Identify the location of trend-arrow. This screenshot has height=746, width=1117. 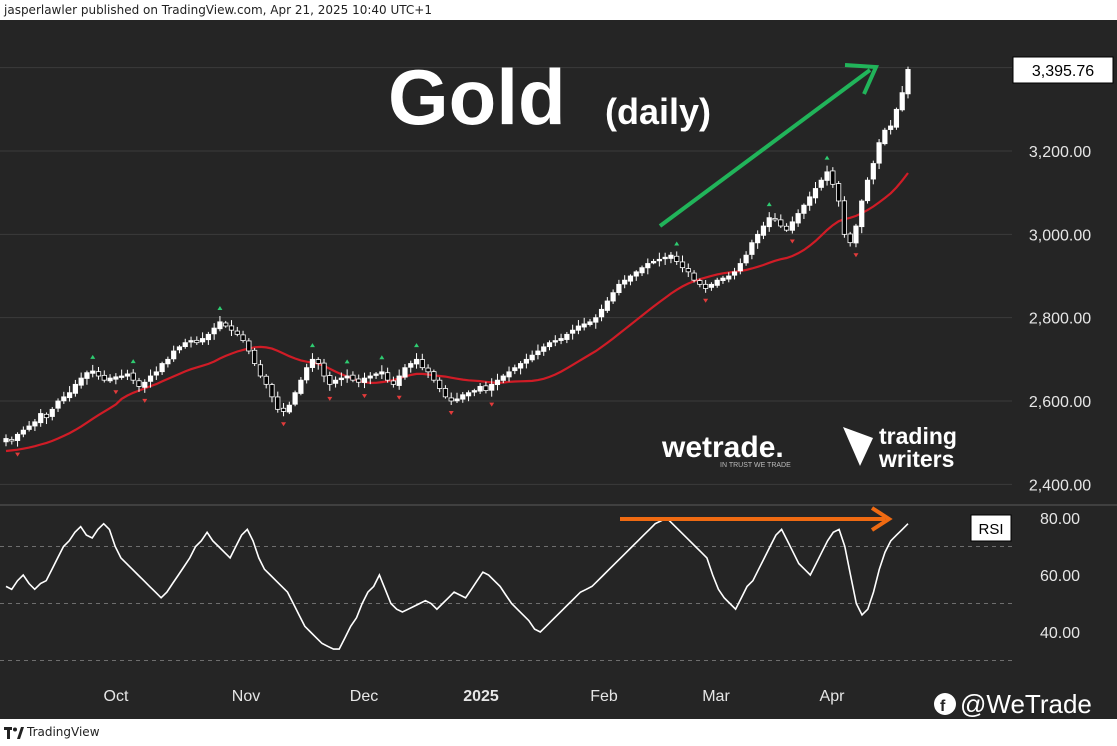
(768, 145).